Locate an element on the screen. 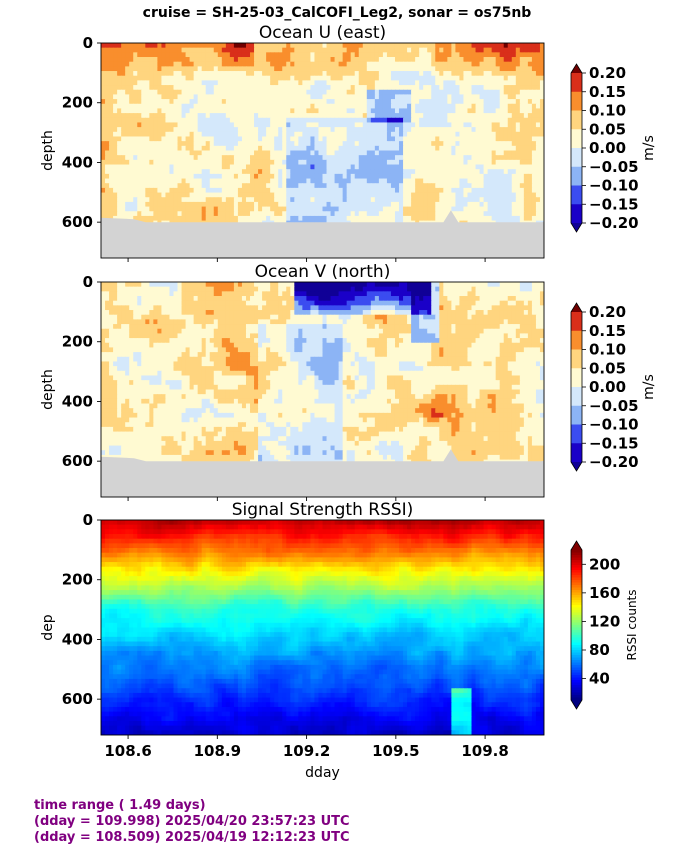 Image resolution: width=675 pixels, height=855 pixels. colorbar-tick-label: 40 is located at coordinates (599, 679).